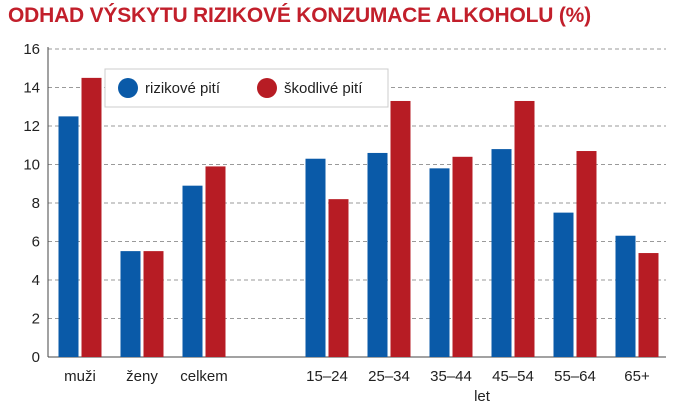 The width and height of the screenshot is (699, 409). Describe the element at coordinates (204, 376) in the screenshot. I see `x-tick-label: celkem` at that location.